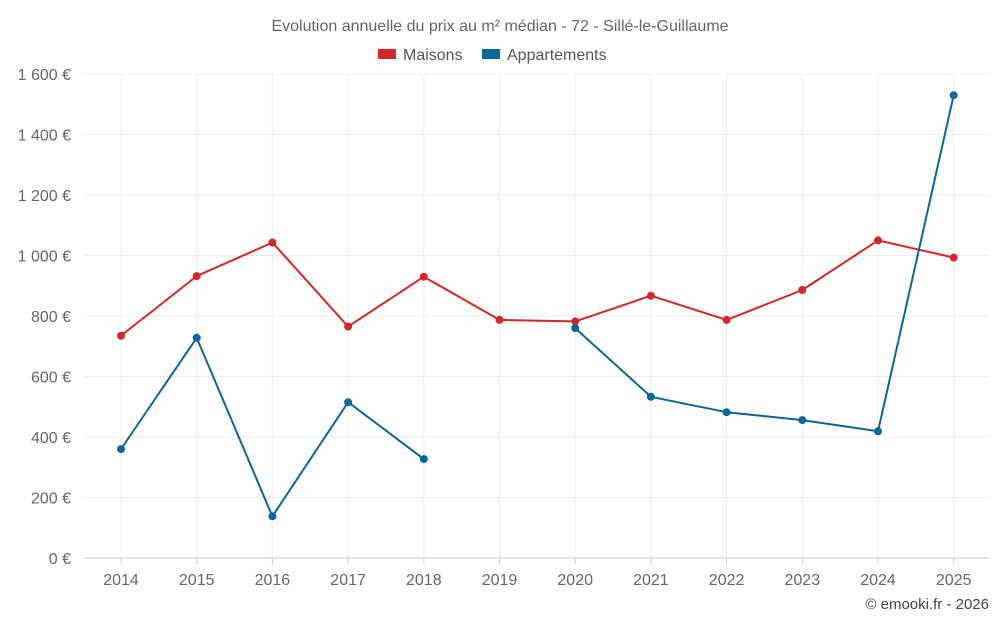  Describe the element at coordinates (44, 257) in the screenshot. I see `y-tick-label: 1 000 €` at that location.